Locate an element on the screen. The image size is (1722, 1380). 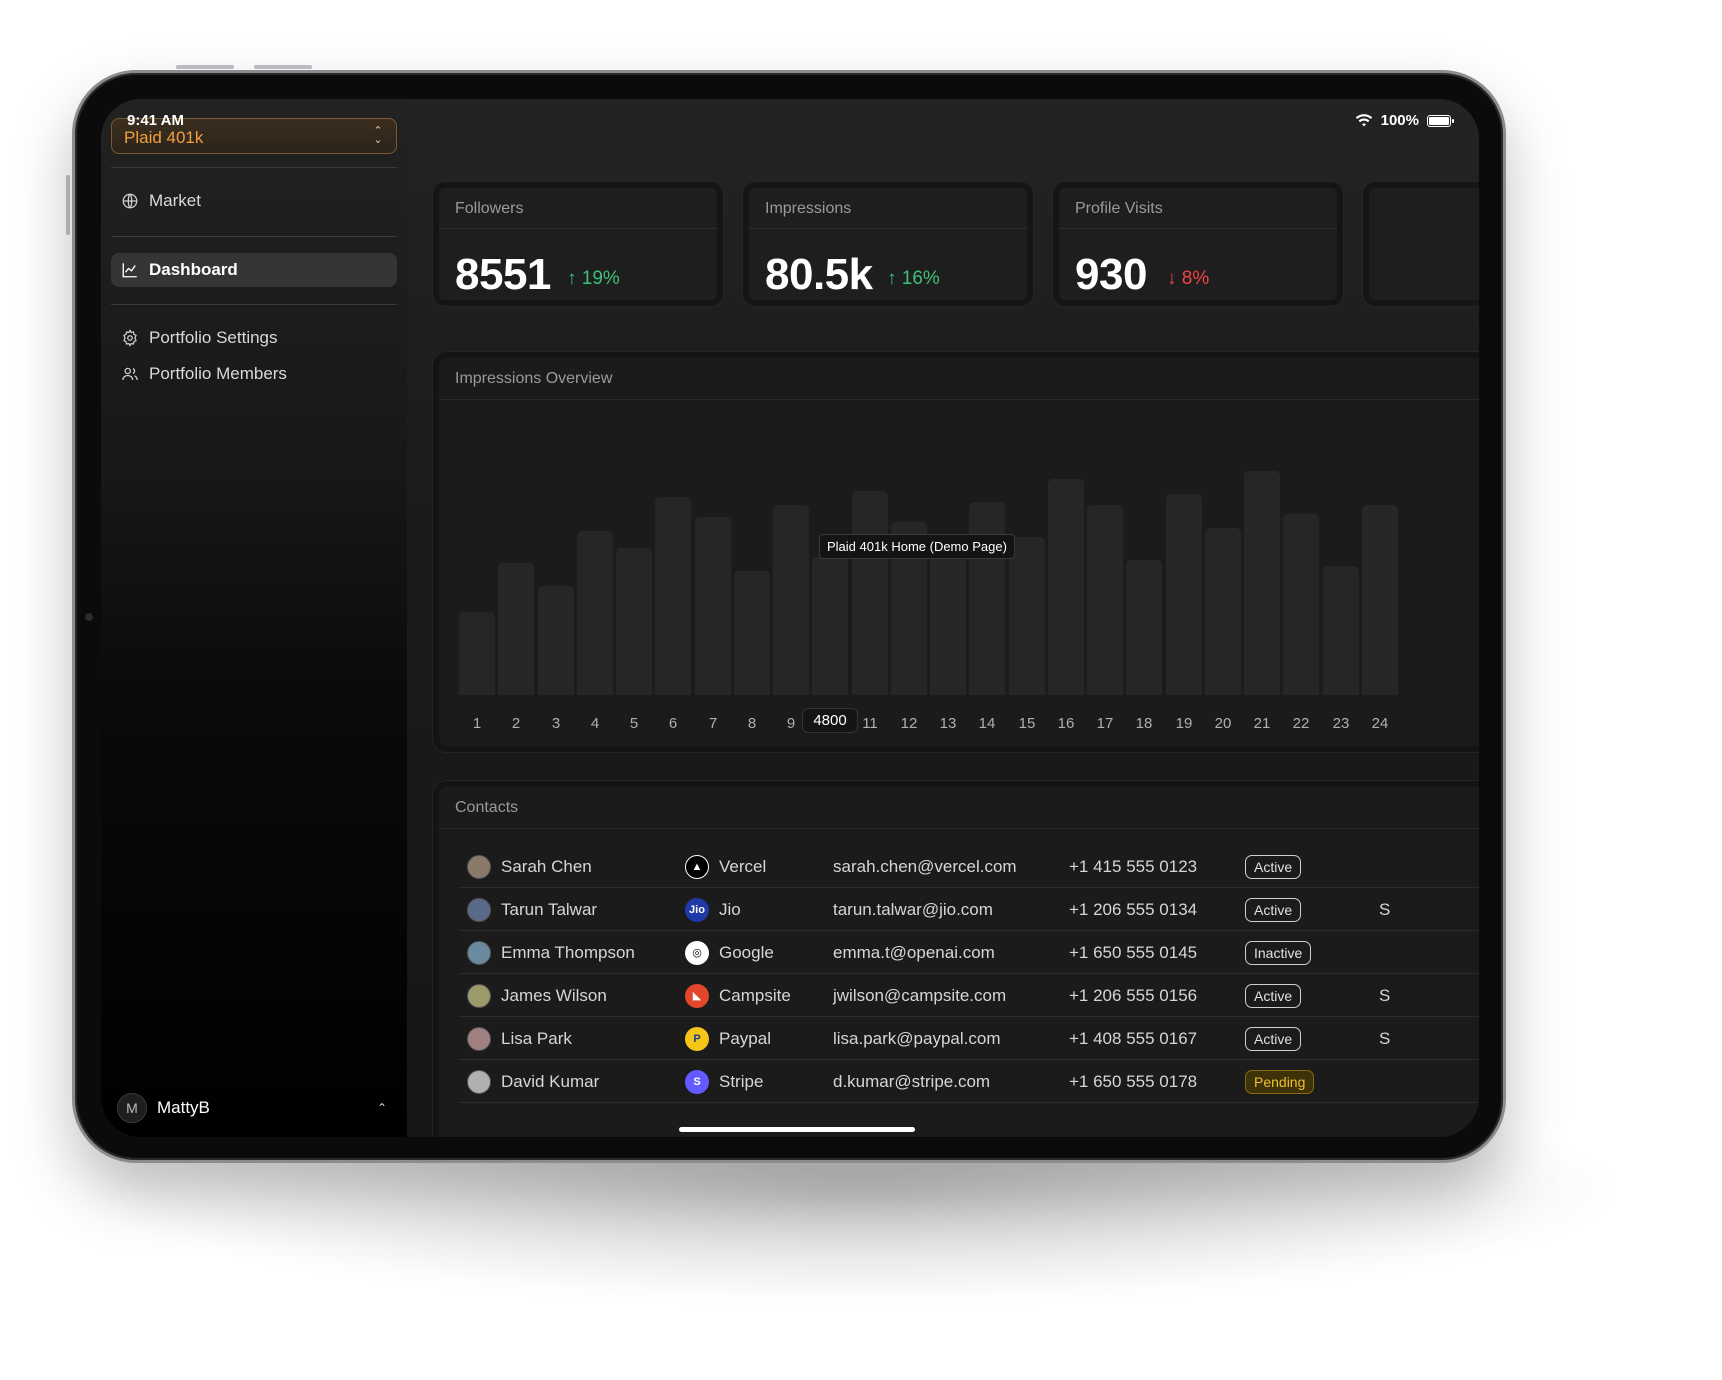
sidebar-item-label: Portfolio Settings is located at coordinates (213, 337).